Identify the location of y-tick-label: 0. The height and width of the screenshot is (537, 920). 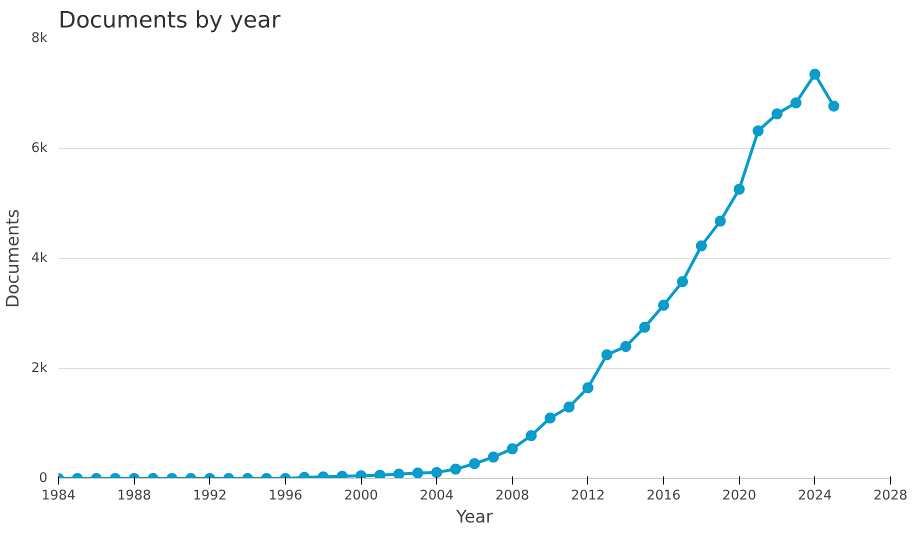
(43, 478).